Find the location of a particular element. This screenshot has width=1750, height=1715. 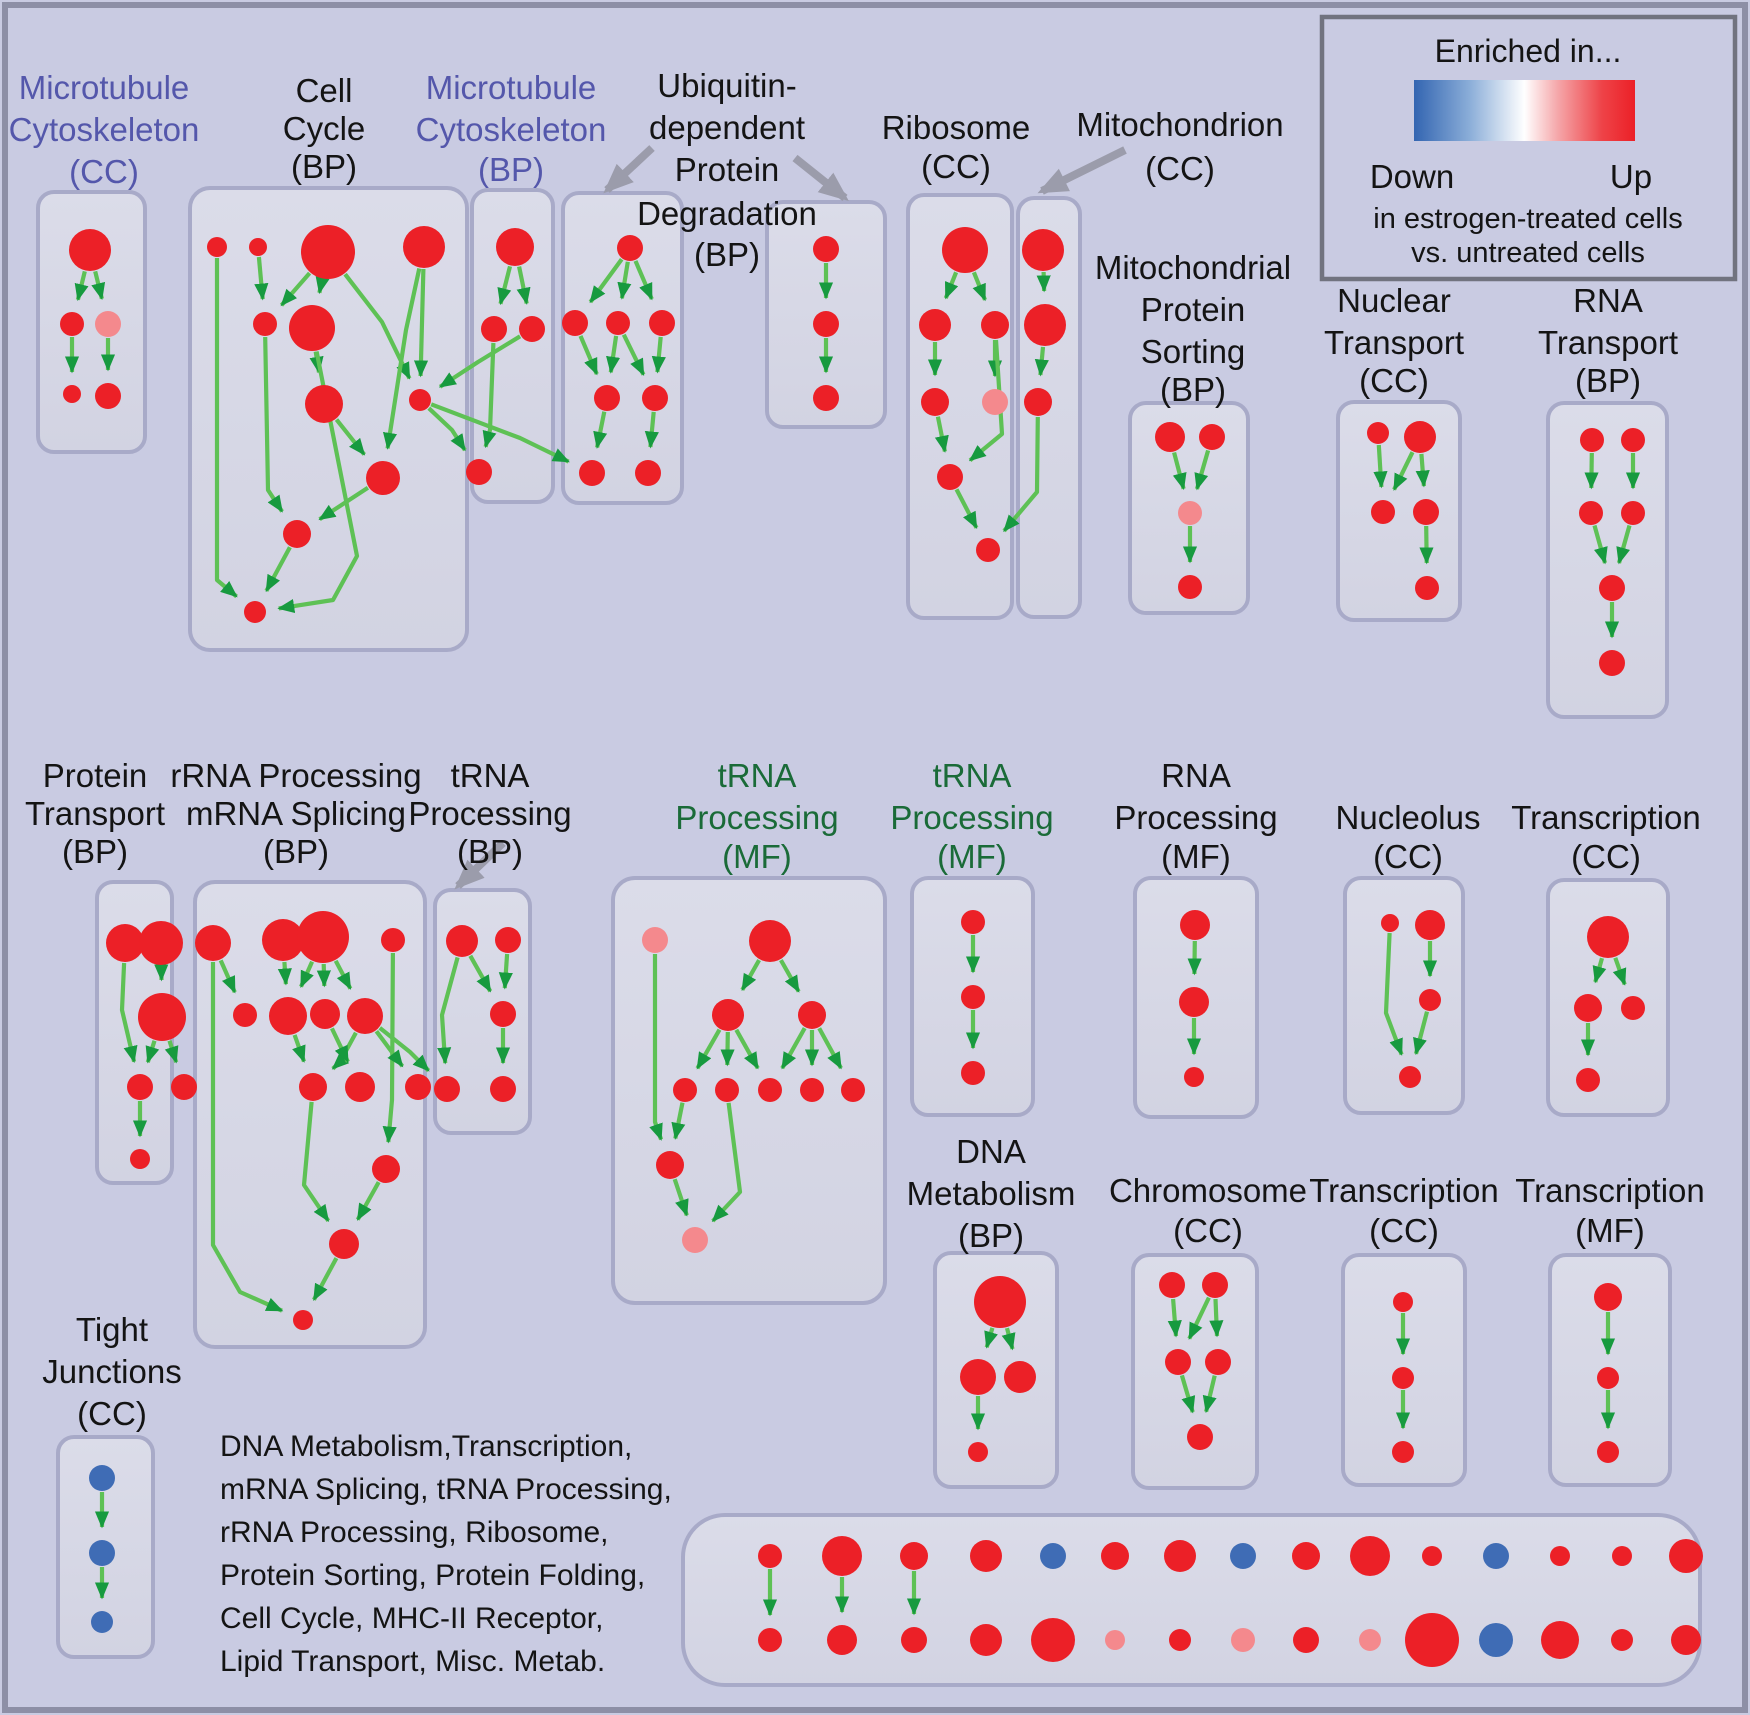

edge-mp2-mp3 is located at coordinates (1202, 470).